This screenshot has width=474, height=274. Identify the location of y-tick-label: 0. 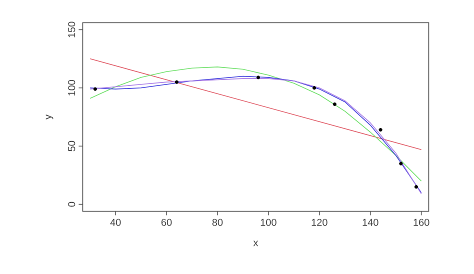
(72, 204).